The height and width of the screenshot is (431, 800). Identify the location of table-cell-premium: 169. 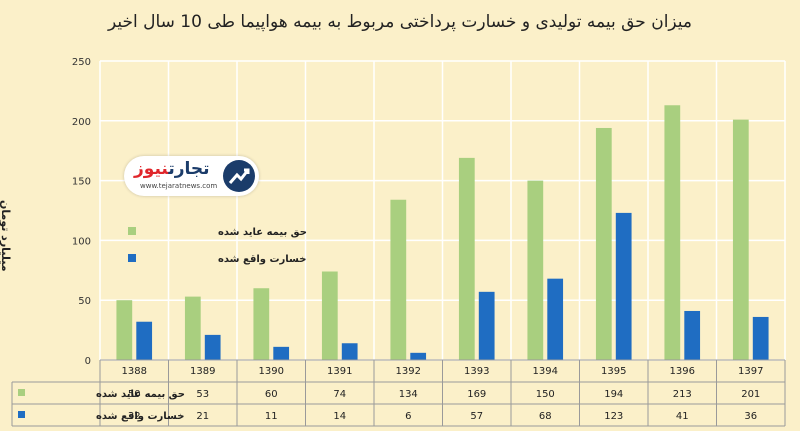
(476, 394).